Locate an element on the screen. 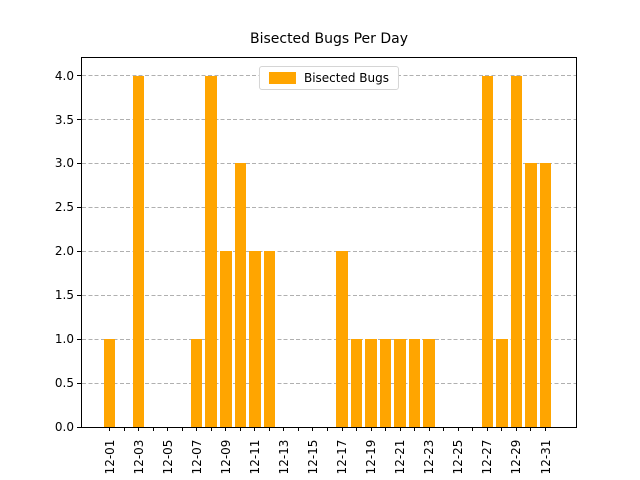 Image resolution: width=640 pixels, height=480 pixels. y-axis-label: 2.5 is located at coordinates (64, 207).